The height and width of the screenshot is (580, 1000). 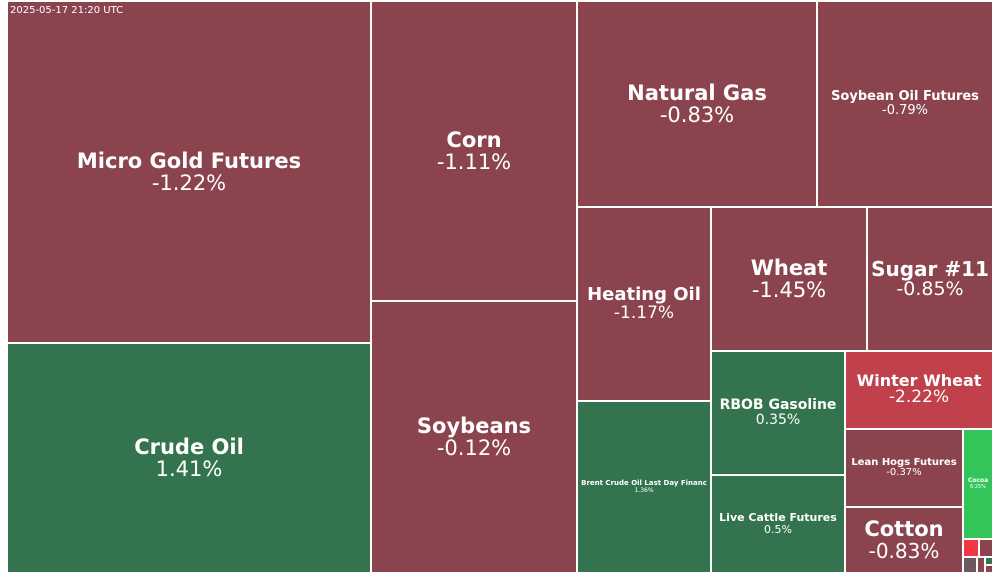 I want to click on treemap-tile-winter-wheat: Winter Wheat -2.22%, so click(x=919, y=390).